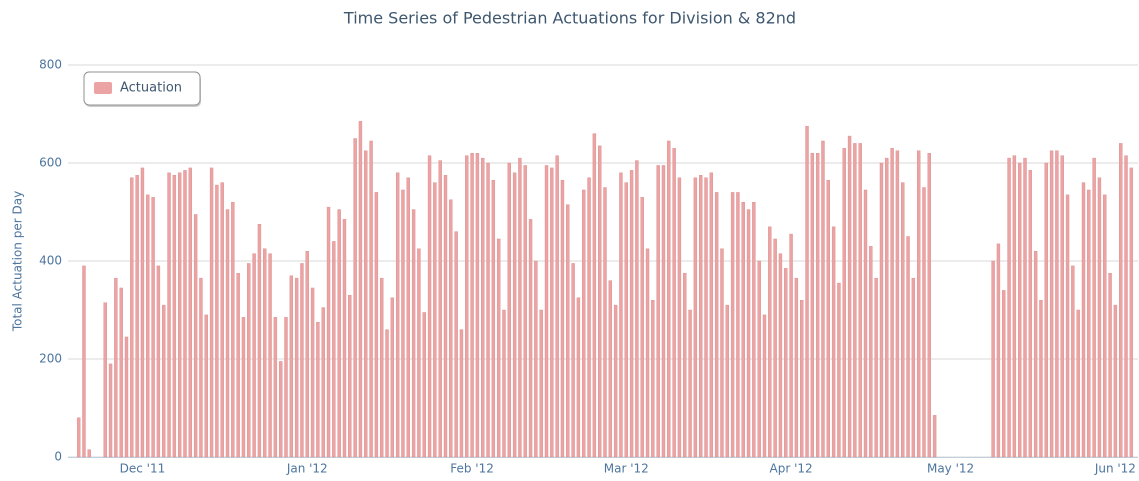 The image size is (1139, 481). I want to click on legend-label: Actuation, so click(151, 88).